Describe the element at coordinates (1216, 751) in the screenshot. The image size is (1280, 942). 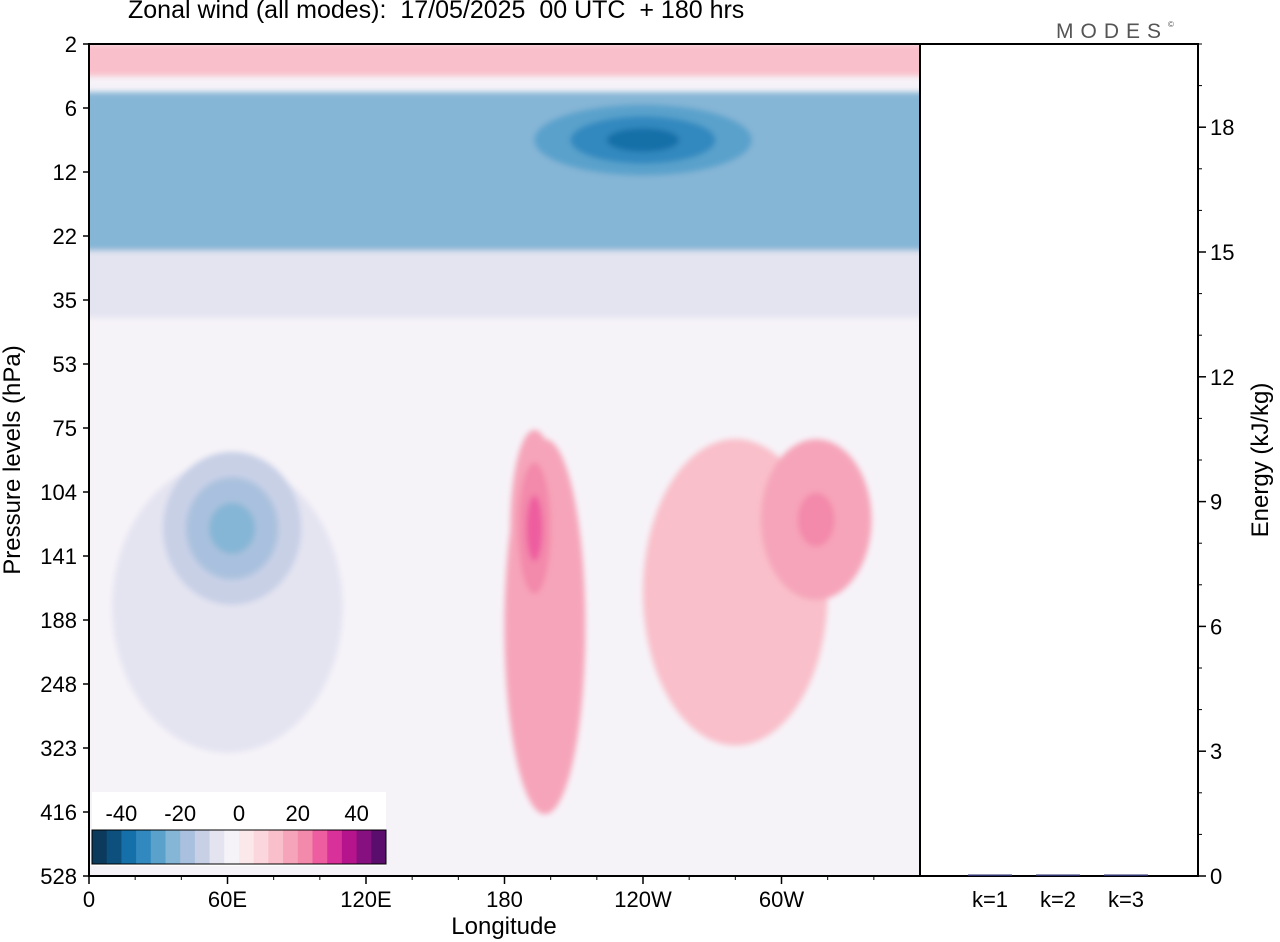
I see `energy-y-tick-label-1: 3` at that location.